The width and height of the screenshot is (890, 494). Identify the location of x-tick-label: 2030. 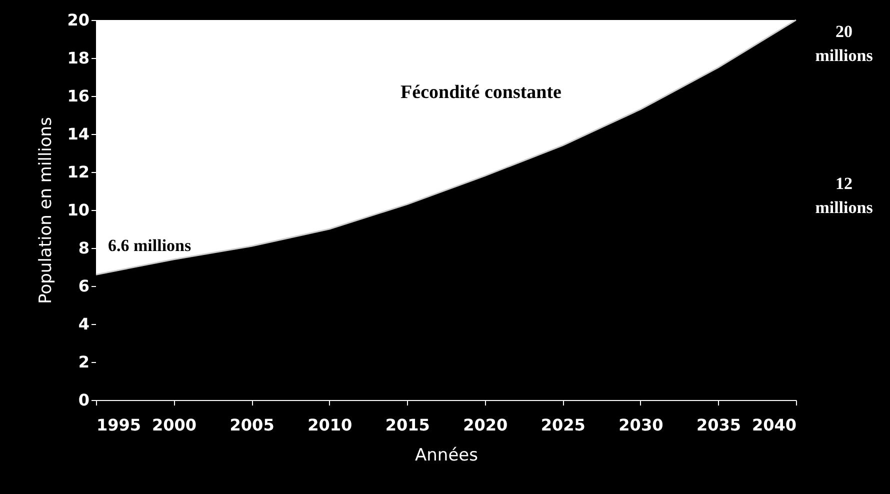
(641, 425).